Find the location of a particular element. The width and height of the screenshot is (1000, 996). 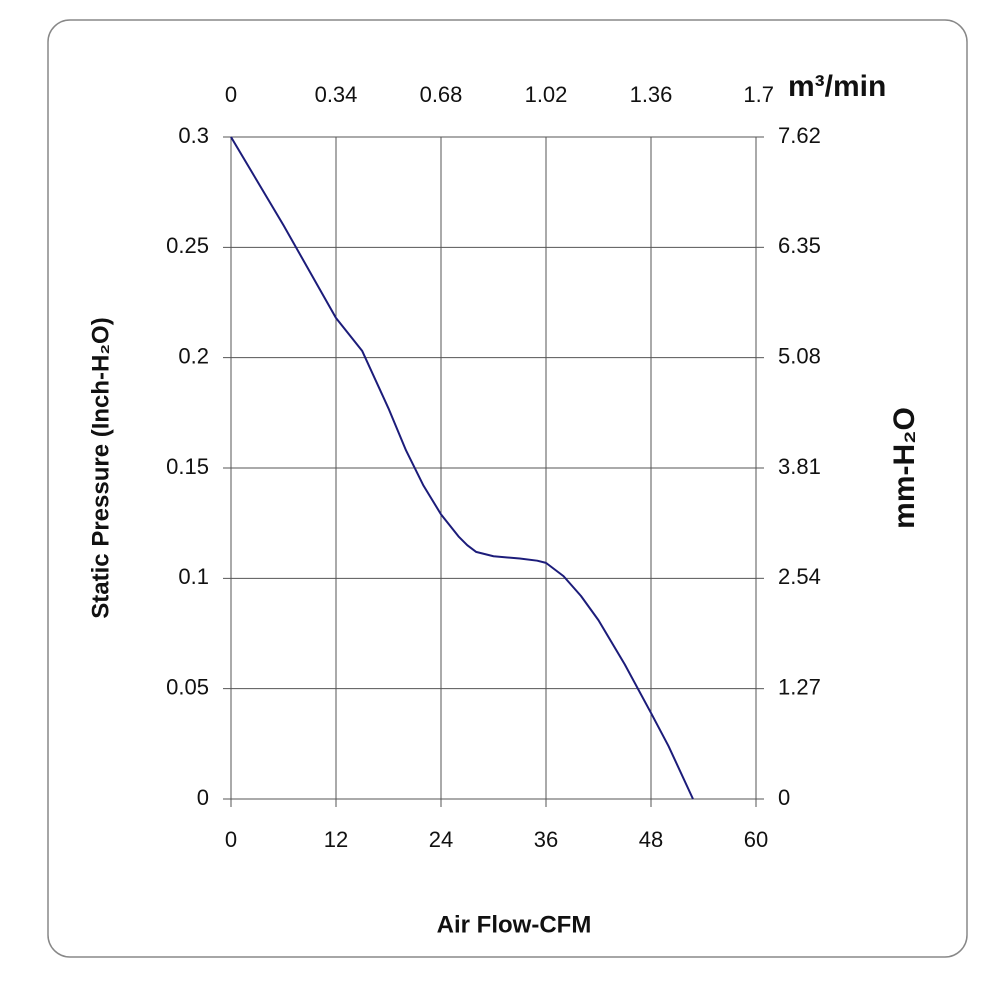

y-tick-label: 0.3 is located at coordinates (193, 135).